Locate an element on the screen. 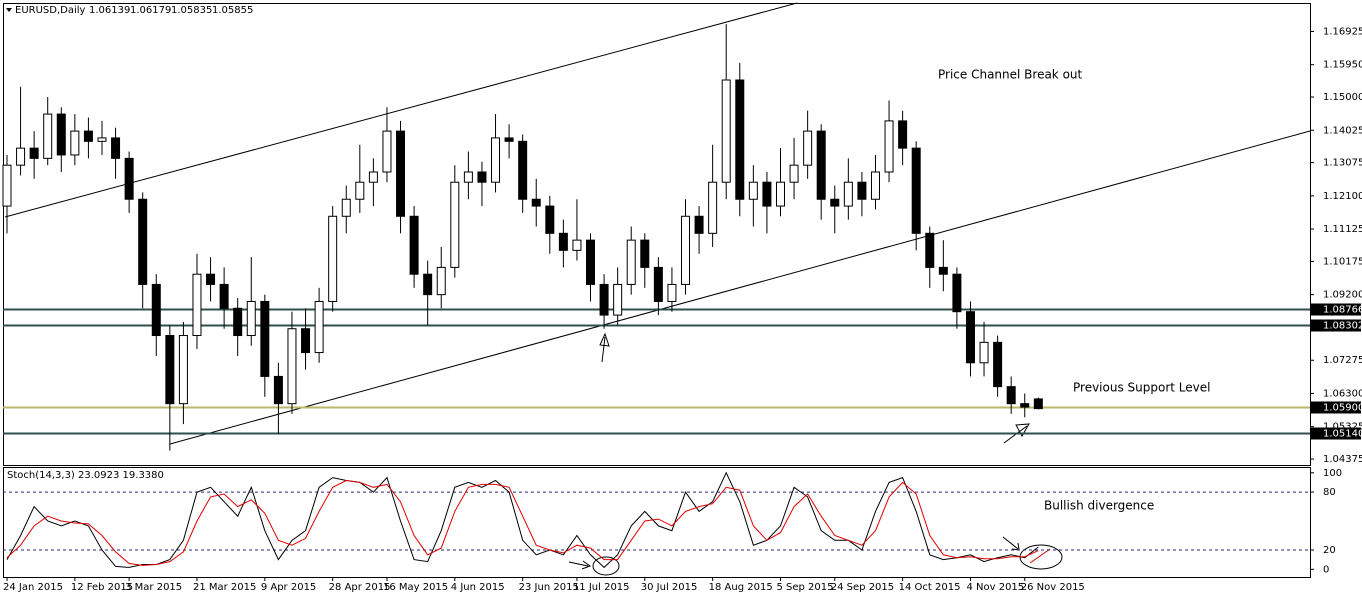  level-label: 1.05140 is located at coordinates (1342, 434).